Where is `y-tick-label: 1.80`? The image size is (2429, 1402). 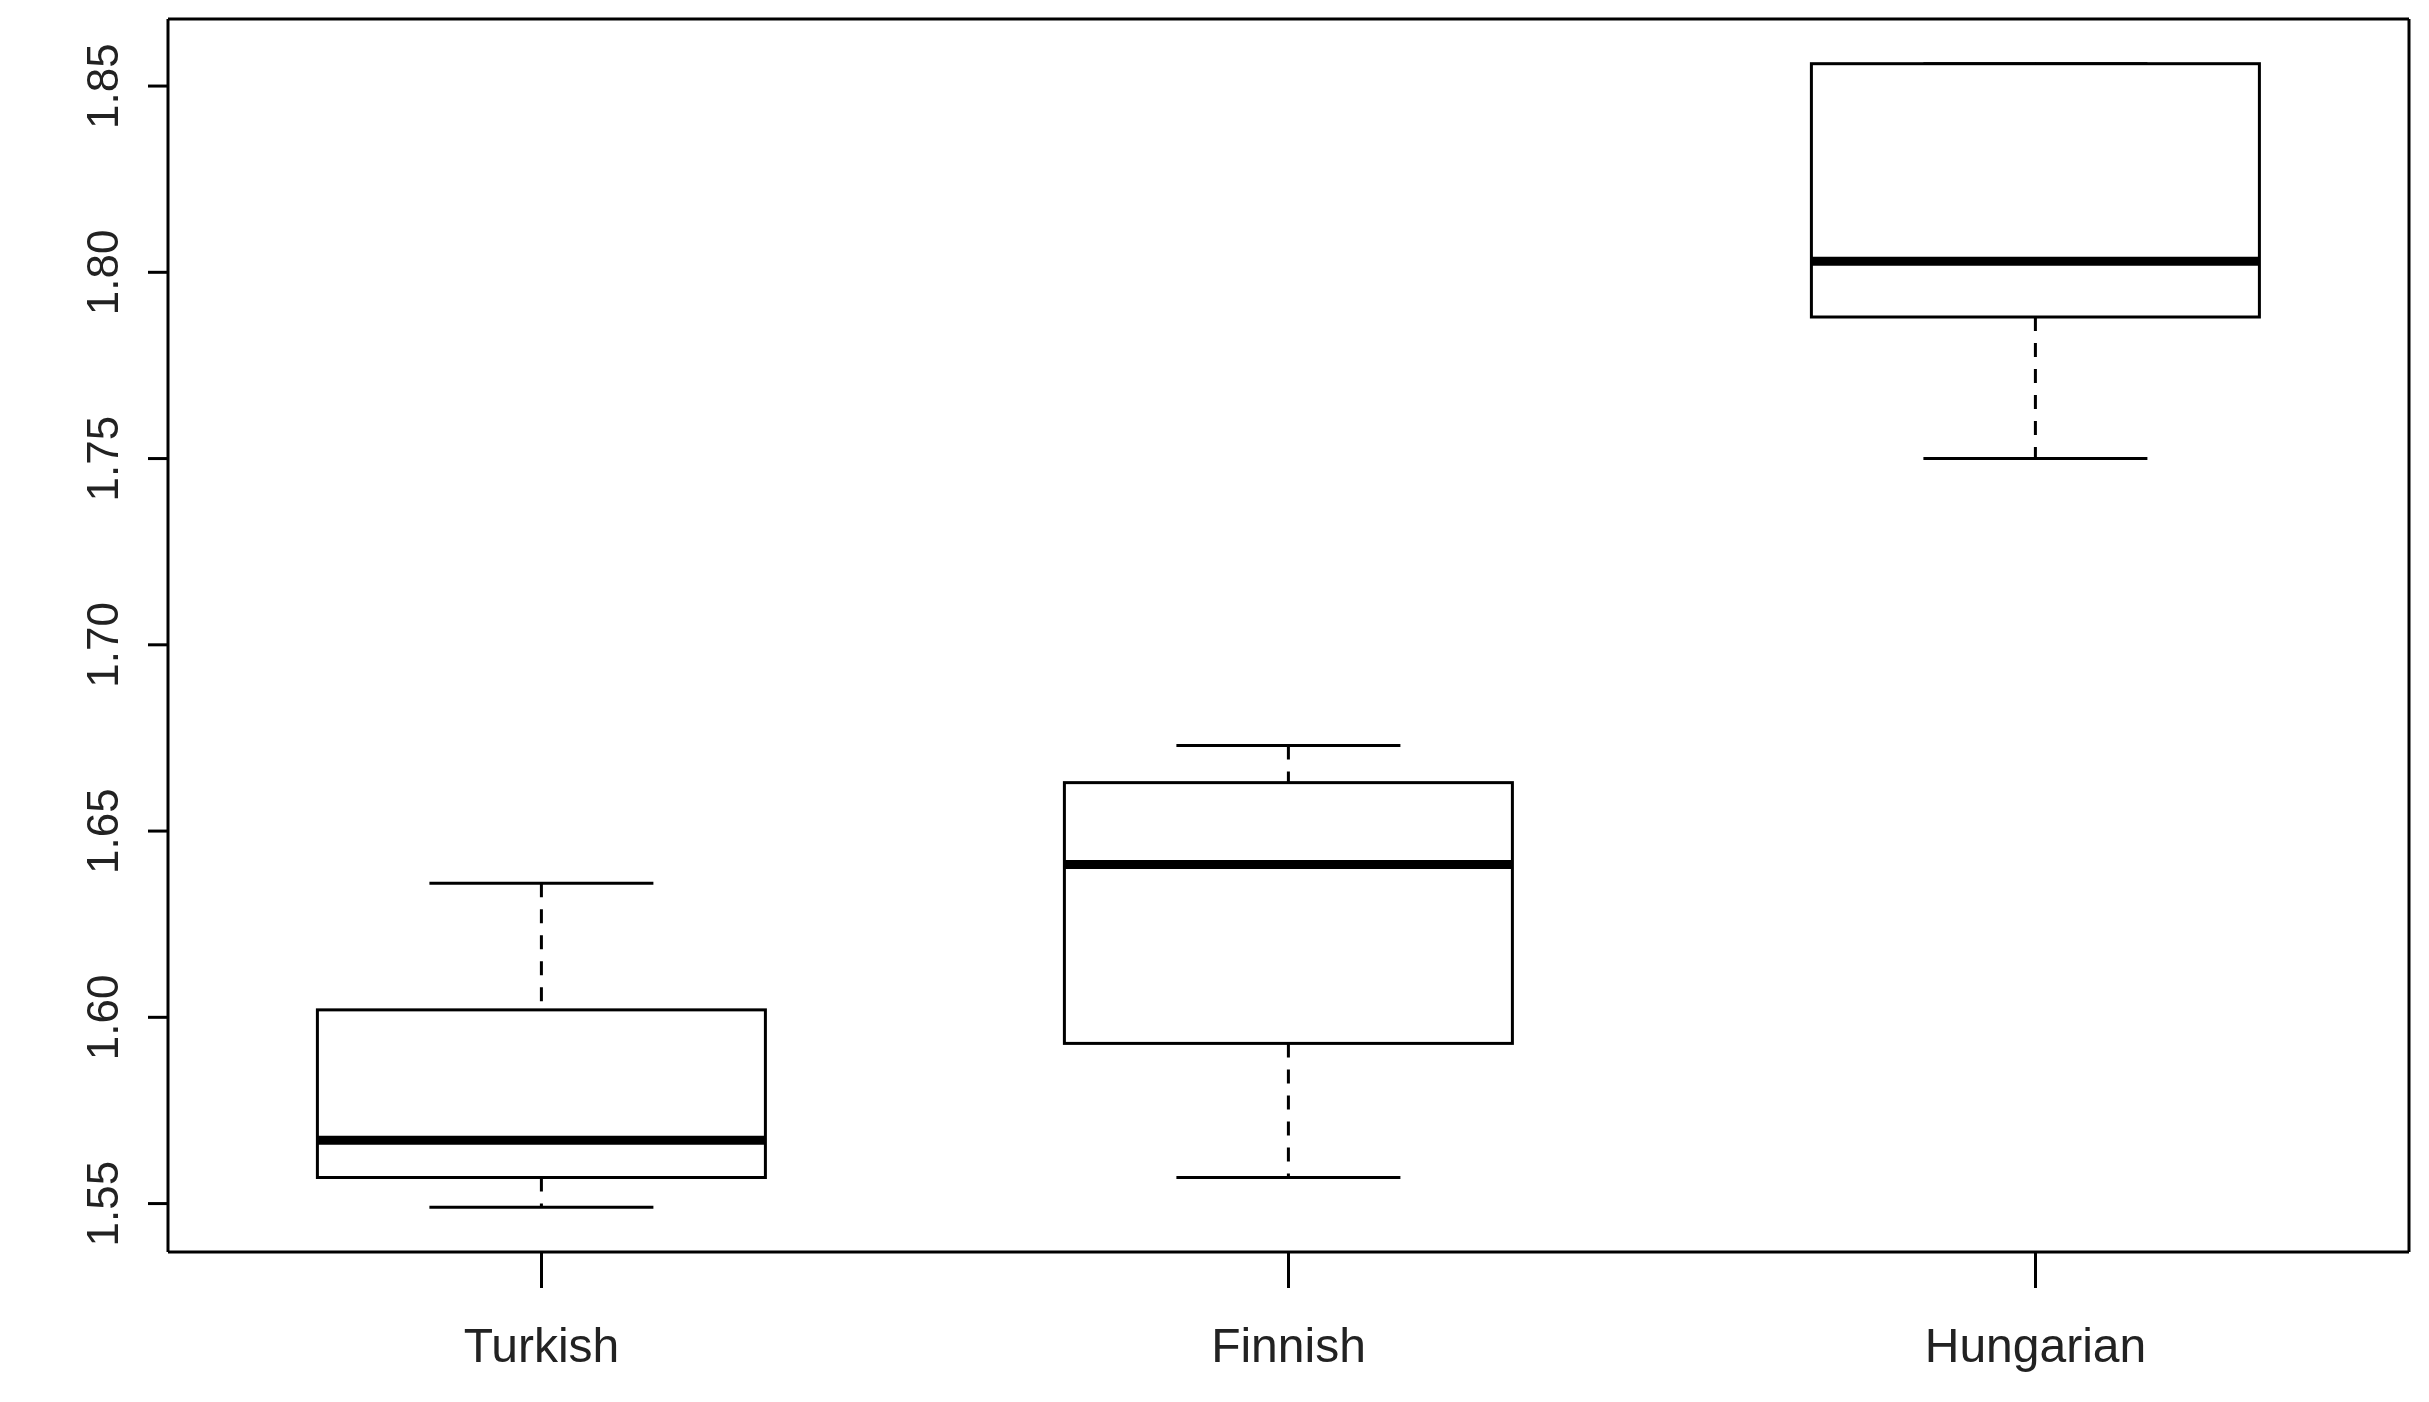 y-tick-label: 1.80 is located at coordinates (102, 272).